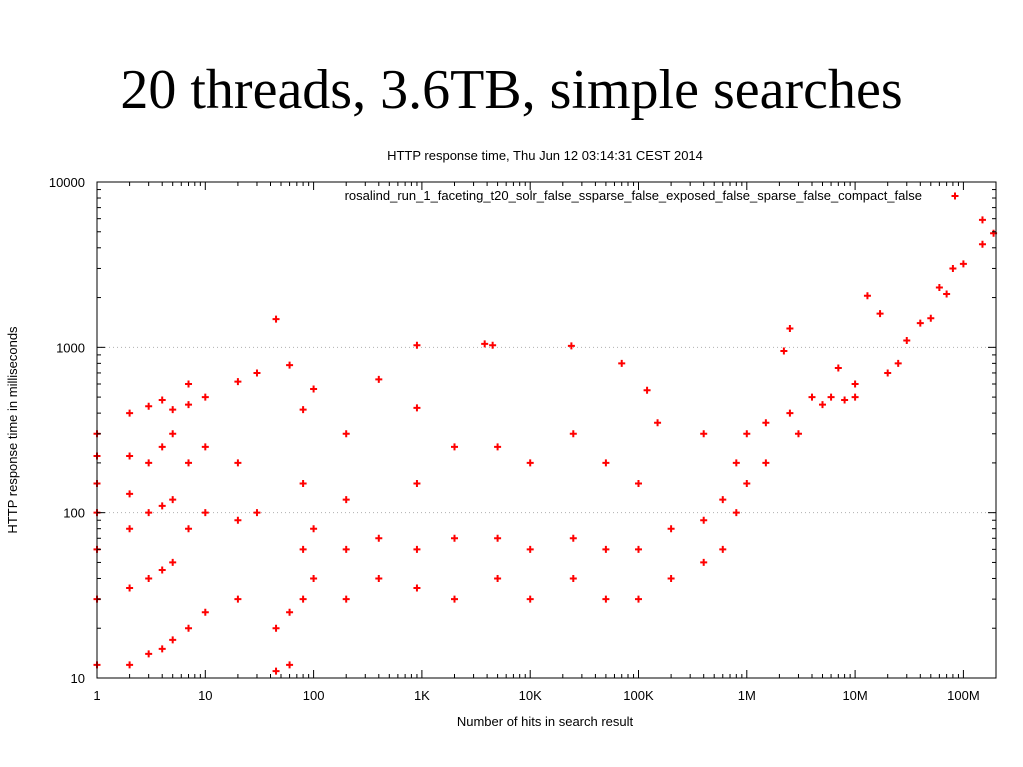 The height and width of the screenshot is (767, 1023). I want to click on y-tick-label: 1000, so click(70, 347).